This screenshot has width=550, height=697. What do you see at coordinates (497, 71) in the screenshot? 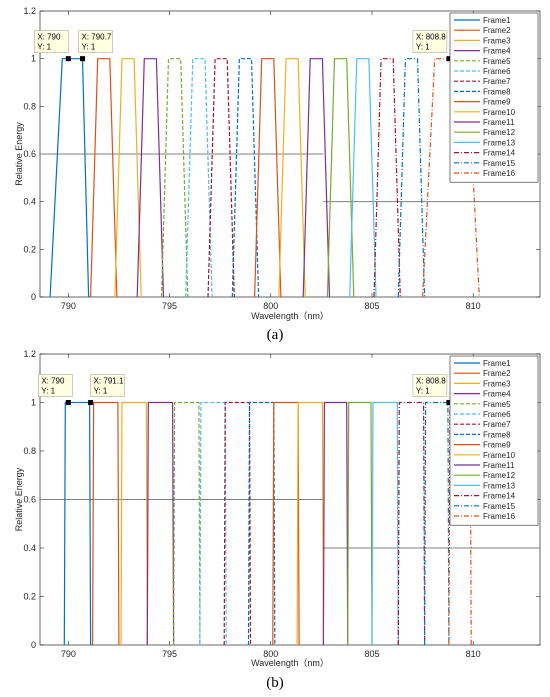
I see `legend-label: Frame6` at bounding box center [497, 71].